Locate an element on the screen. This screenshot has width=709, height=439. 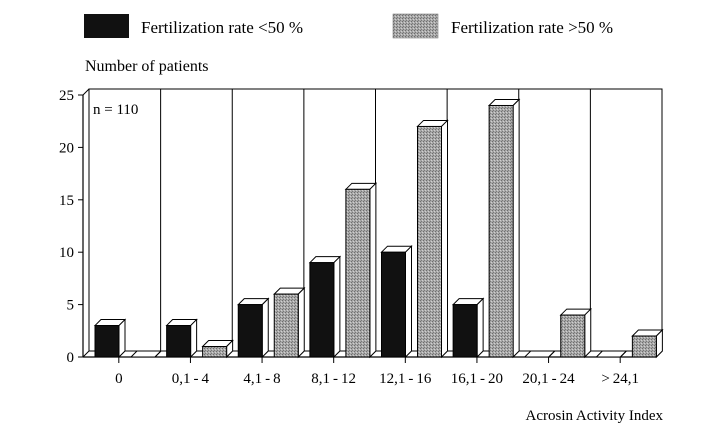
x-tick-label: 0 is located at coordinates (119, 379).